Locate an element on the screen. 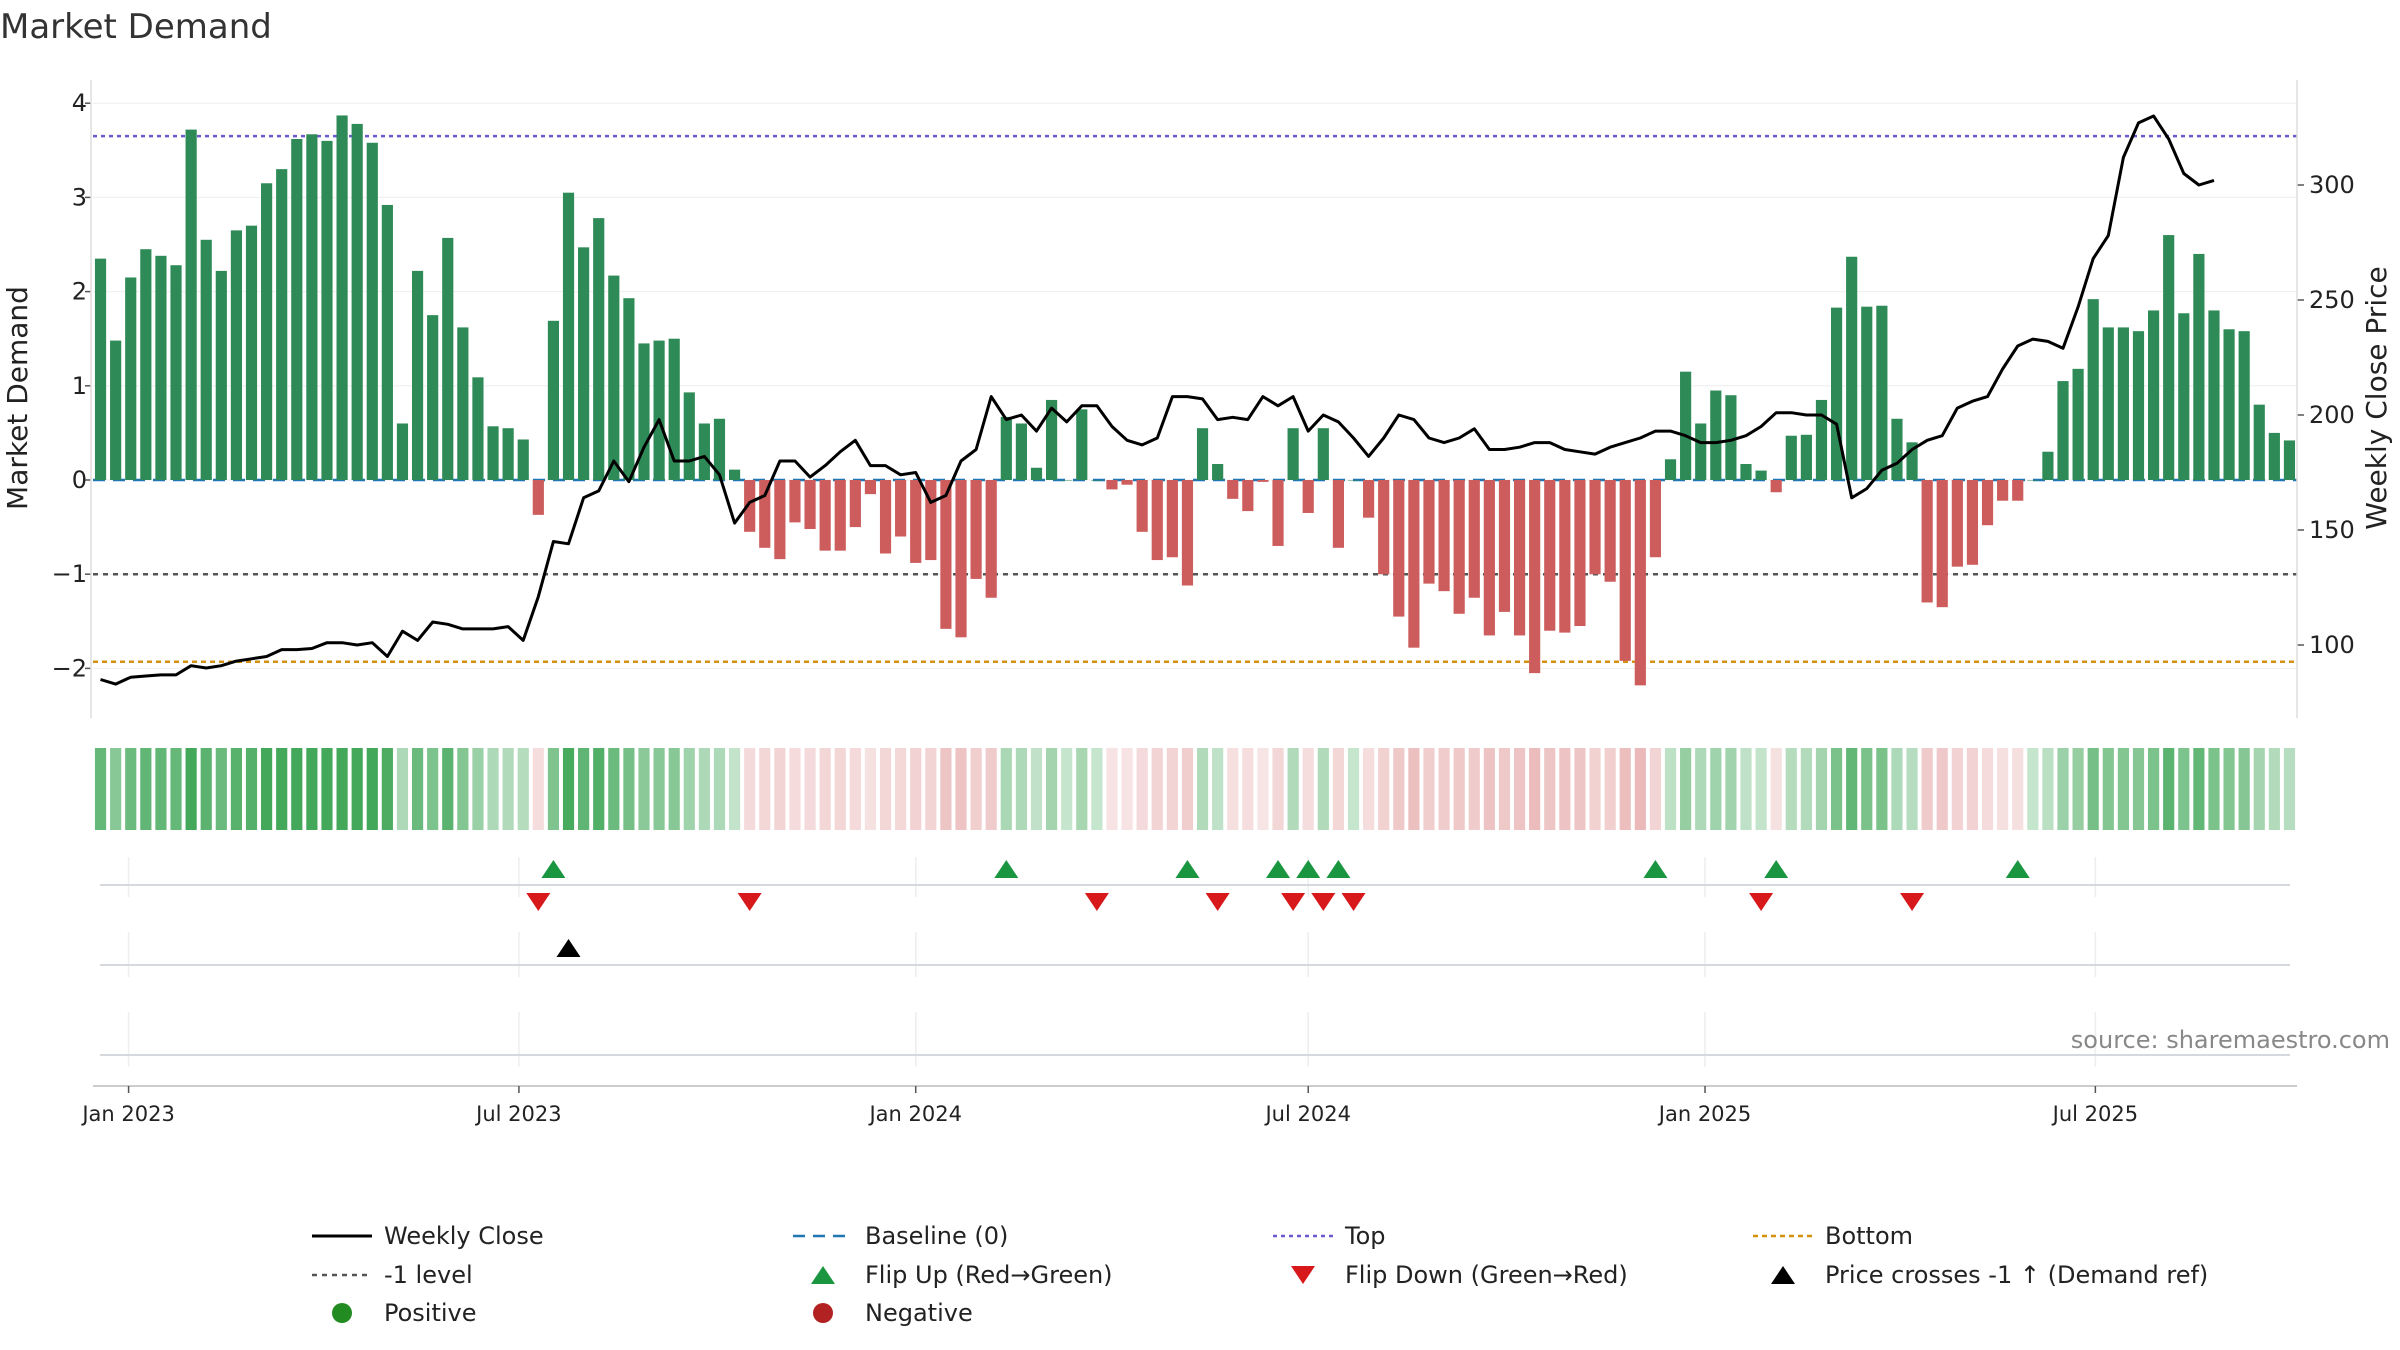 The width and height of the screenshot is (2400, 1350). legend-price-cross-swatch is located at coordinates (1783, 1275).